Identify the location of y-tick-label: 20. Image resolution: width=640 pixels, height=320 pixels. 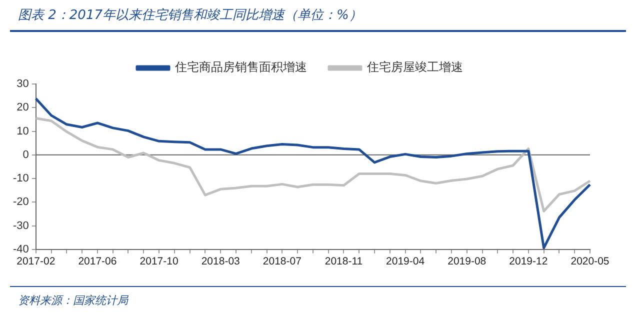
(22, 108).